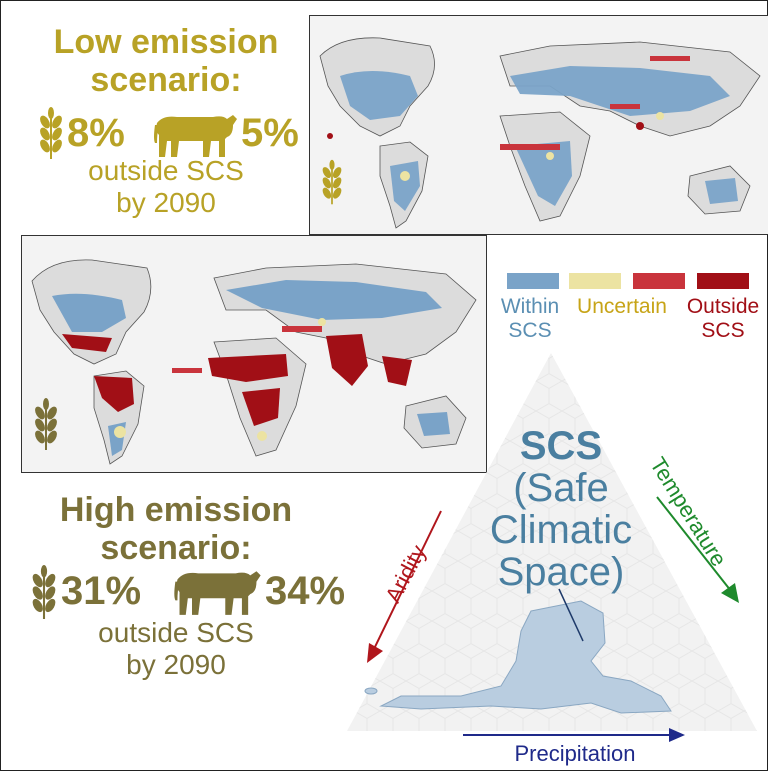  Describe the element at coordinates (176, 510) in the screenshot. I see `high-title-line1: High emission` at that location.